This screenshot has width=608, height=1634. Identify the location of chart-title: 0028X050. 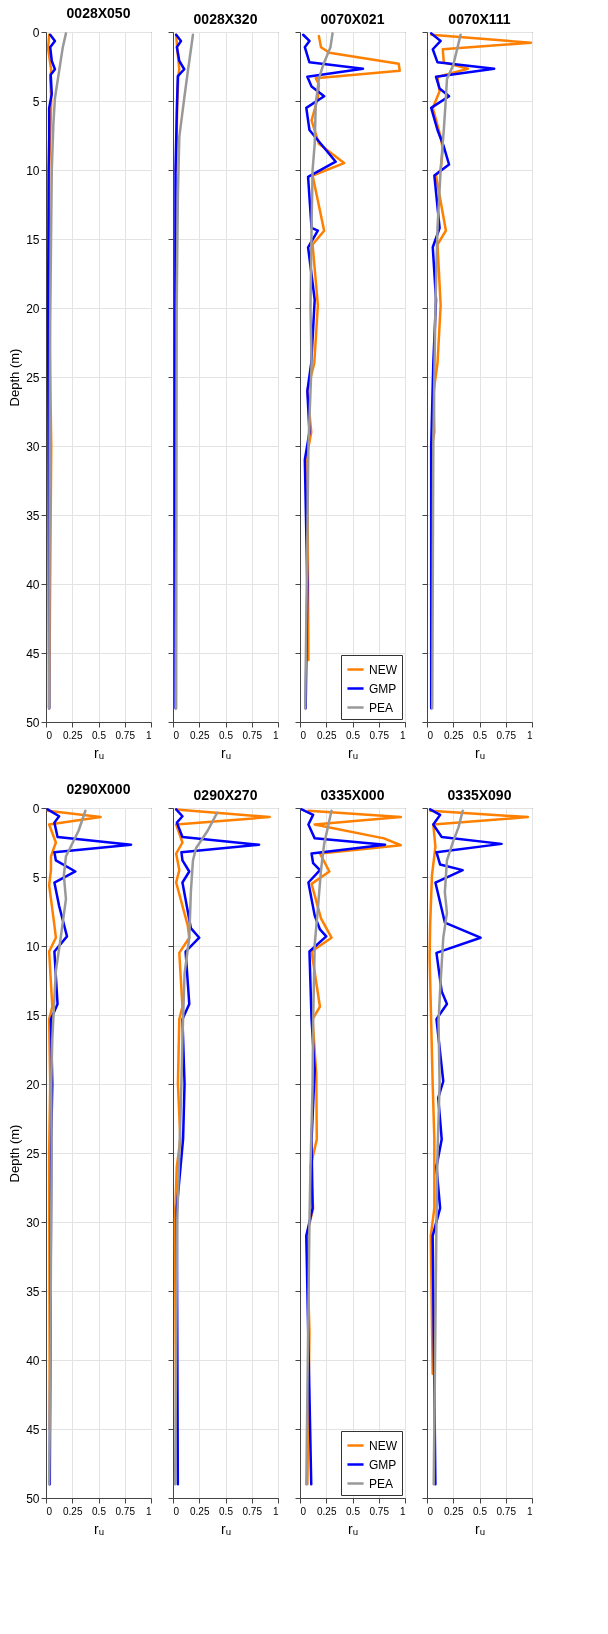
(98, 13).